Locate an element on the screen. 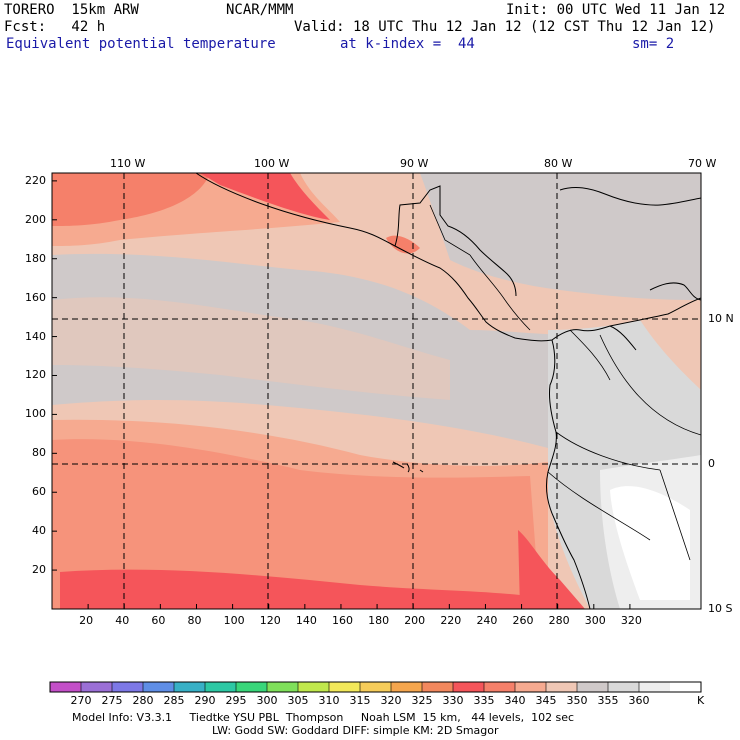 The height and width of the screenshot is (740, 740). x-tick-label: 280 is located at coordinates (559, 620).